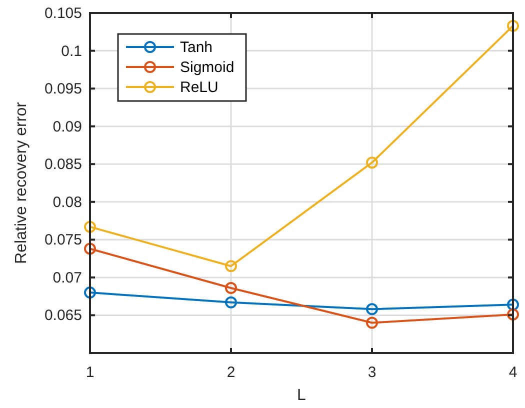  I want to click on y-tick-label: 0.1, so click(71, 51).